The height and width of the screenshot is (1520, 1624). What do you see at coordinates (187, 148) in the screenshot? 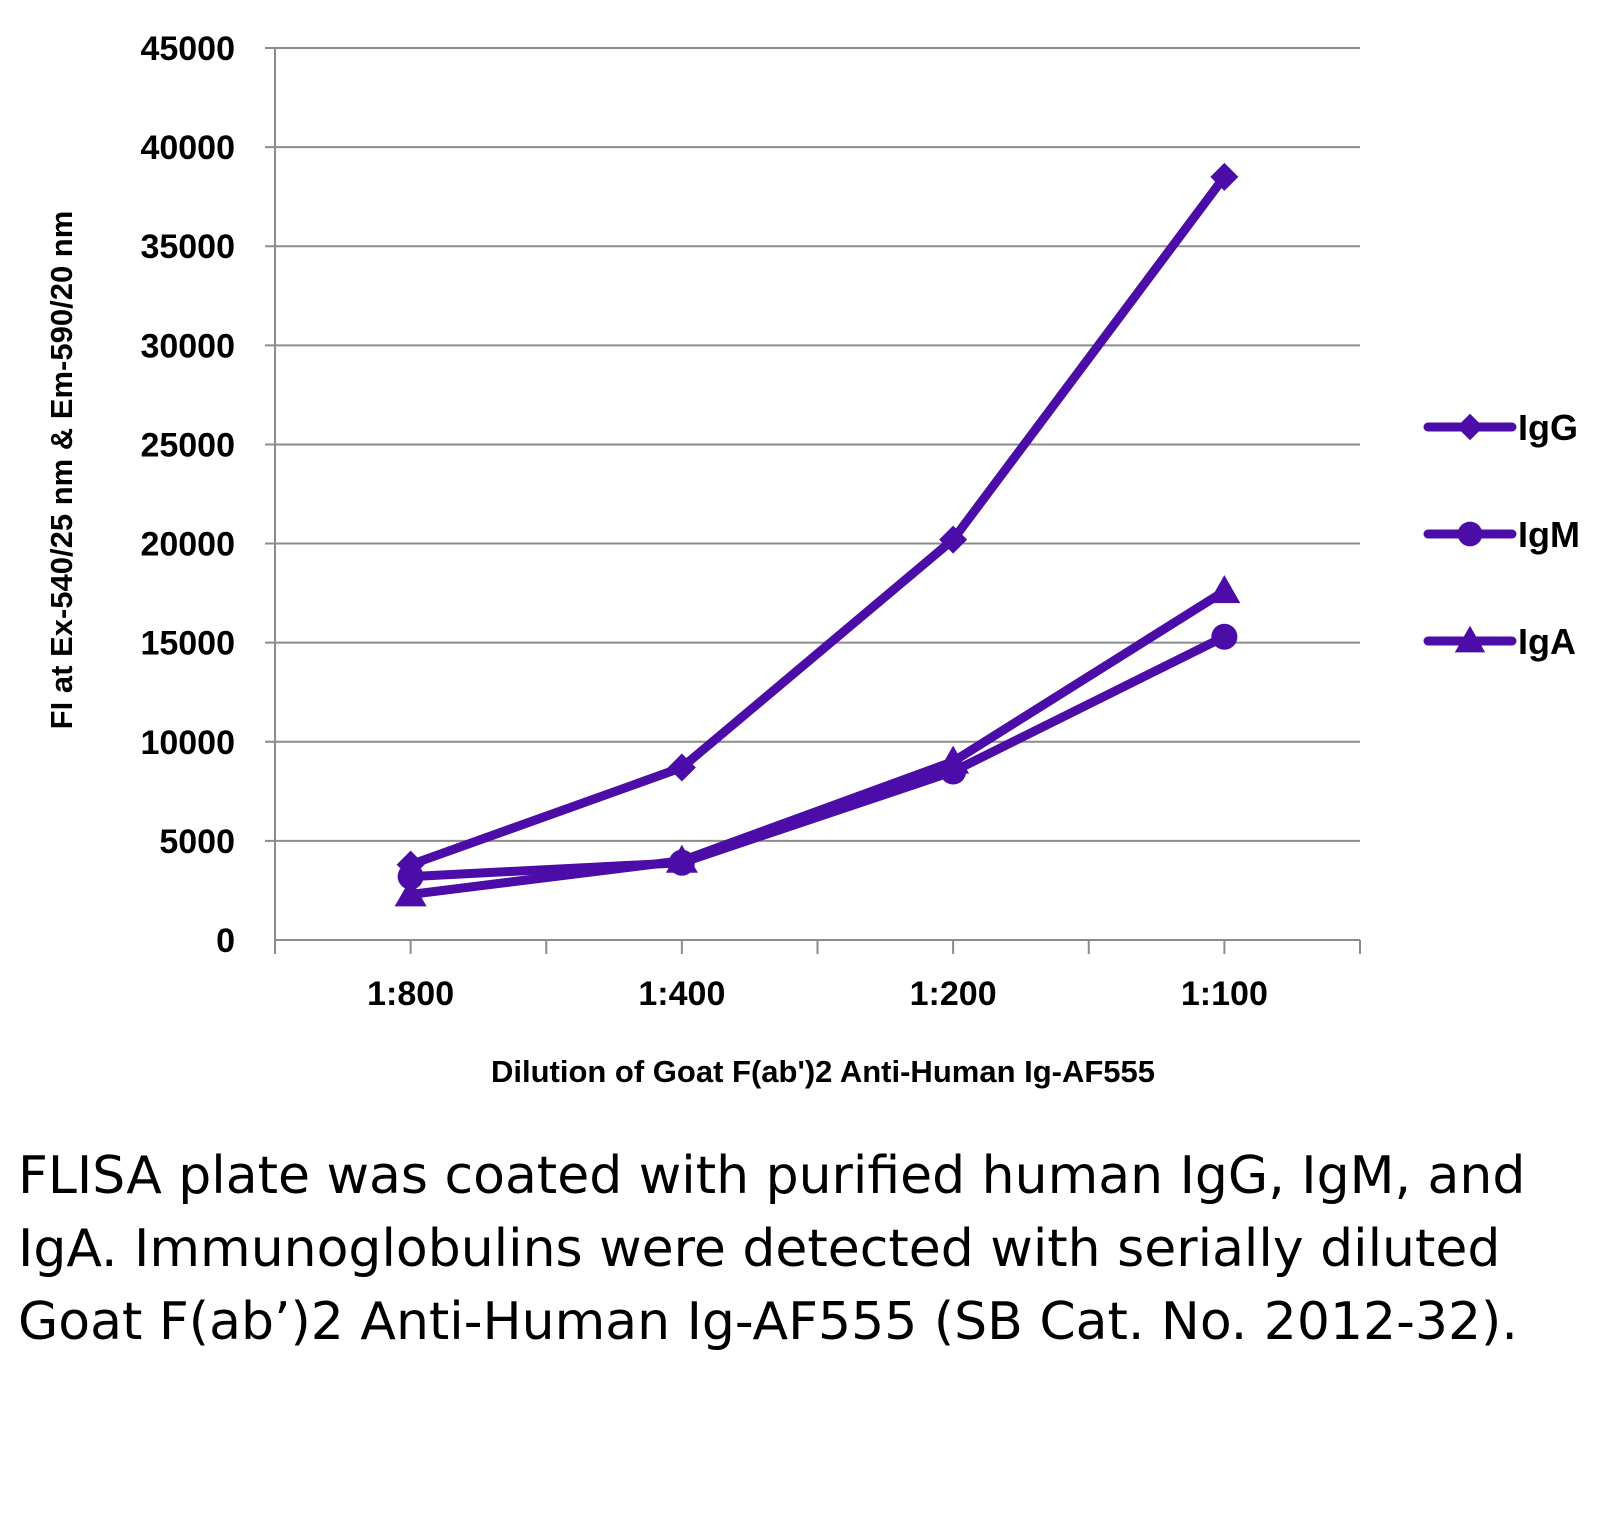
I see `y-tick-label: 40000` at bounding box center [187, 148].